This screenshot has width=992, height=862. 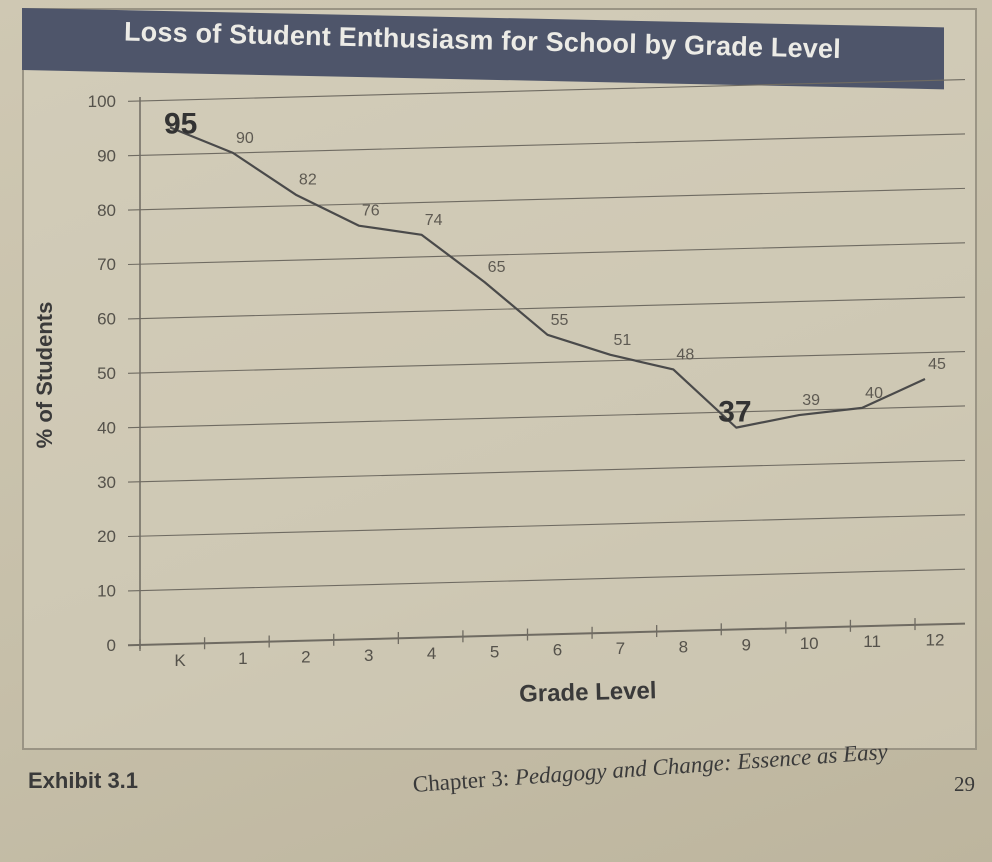 What do you see at coordinates (245, 138) in the screenshot?
I see `data-label: 90` at bounding box center [245, 138].